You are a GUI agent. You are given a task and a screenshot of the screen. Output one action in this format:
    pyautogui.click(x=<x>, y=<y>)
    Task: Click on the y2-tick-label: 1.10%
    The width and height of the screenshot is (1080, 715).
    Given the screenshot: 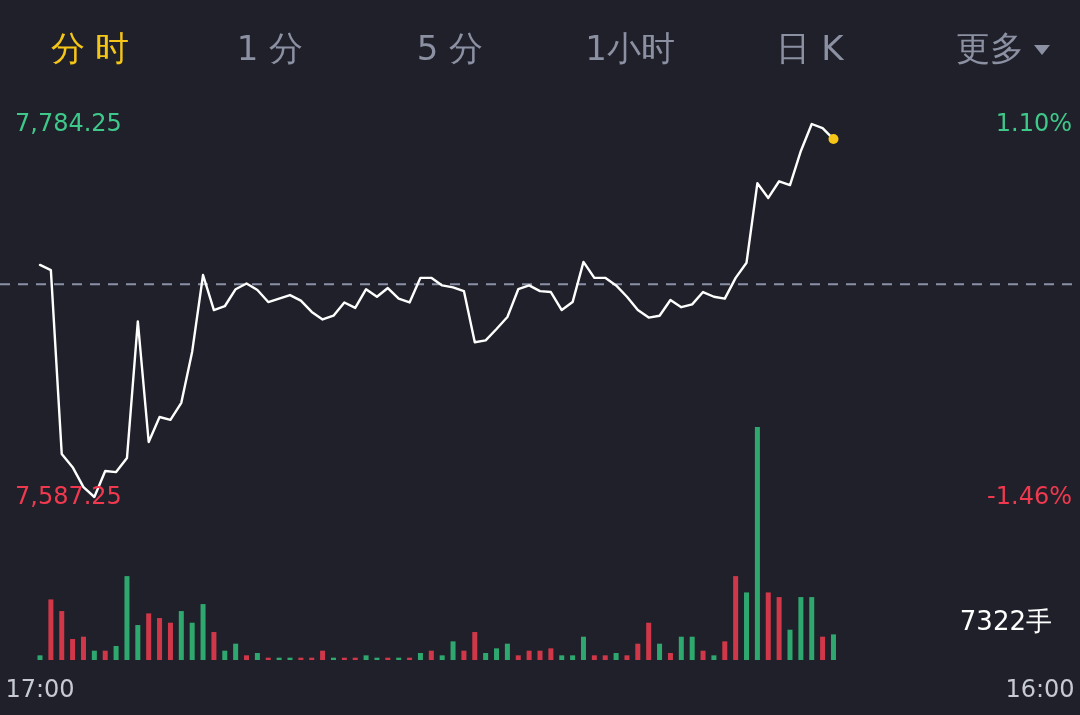 What is the action you would take?
    pyautogui.click(x=1033, y=123)
    